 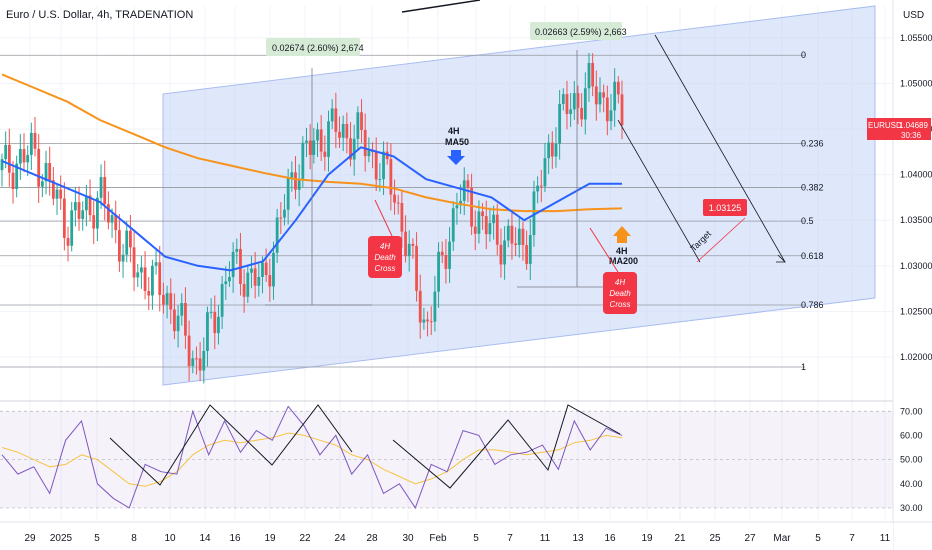 What do you see at coordinates (97, 538) in the screenshot?
I see `time-tick: 5` at bounding box center [97, 538].